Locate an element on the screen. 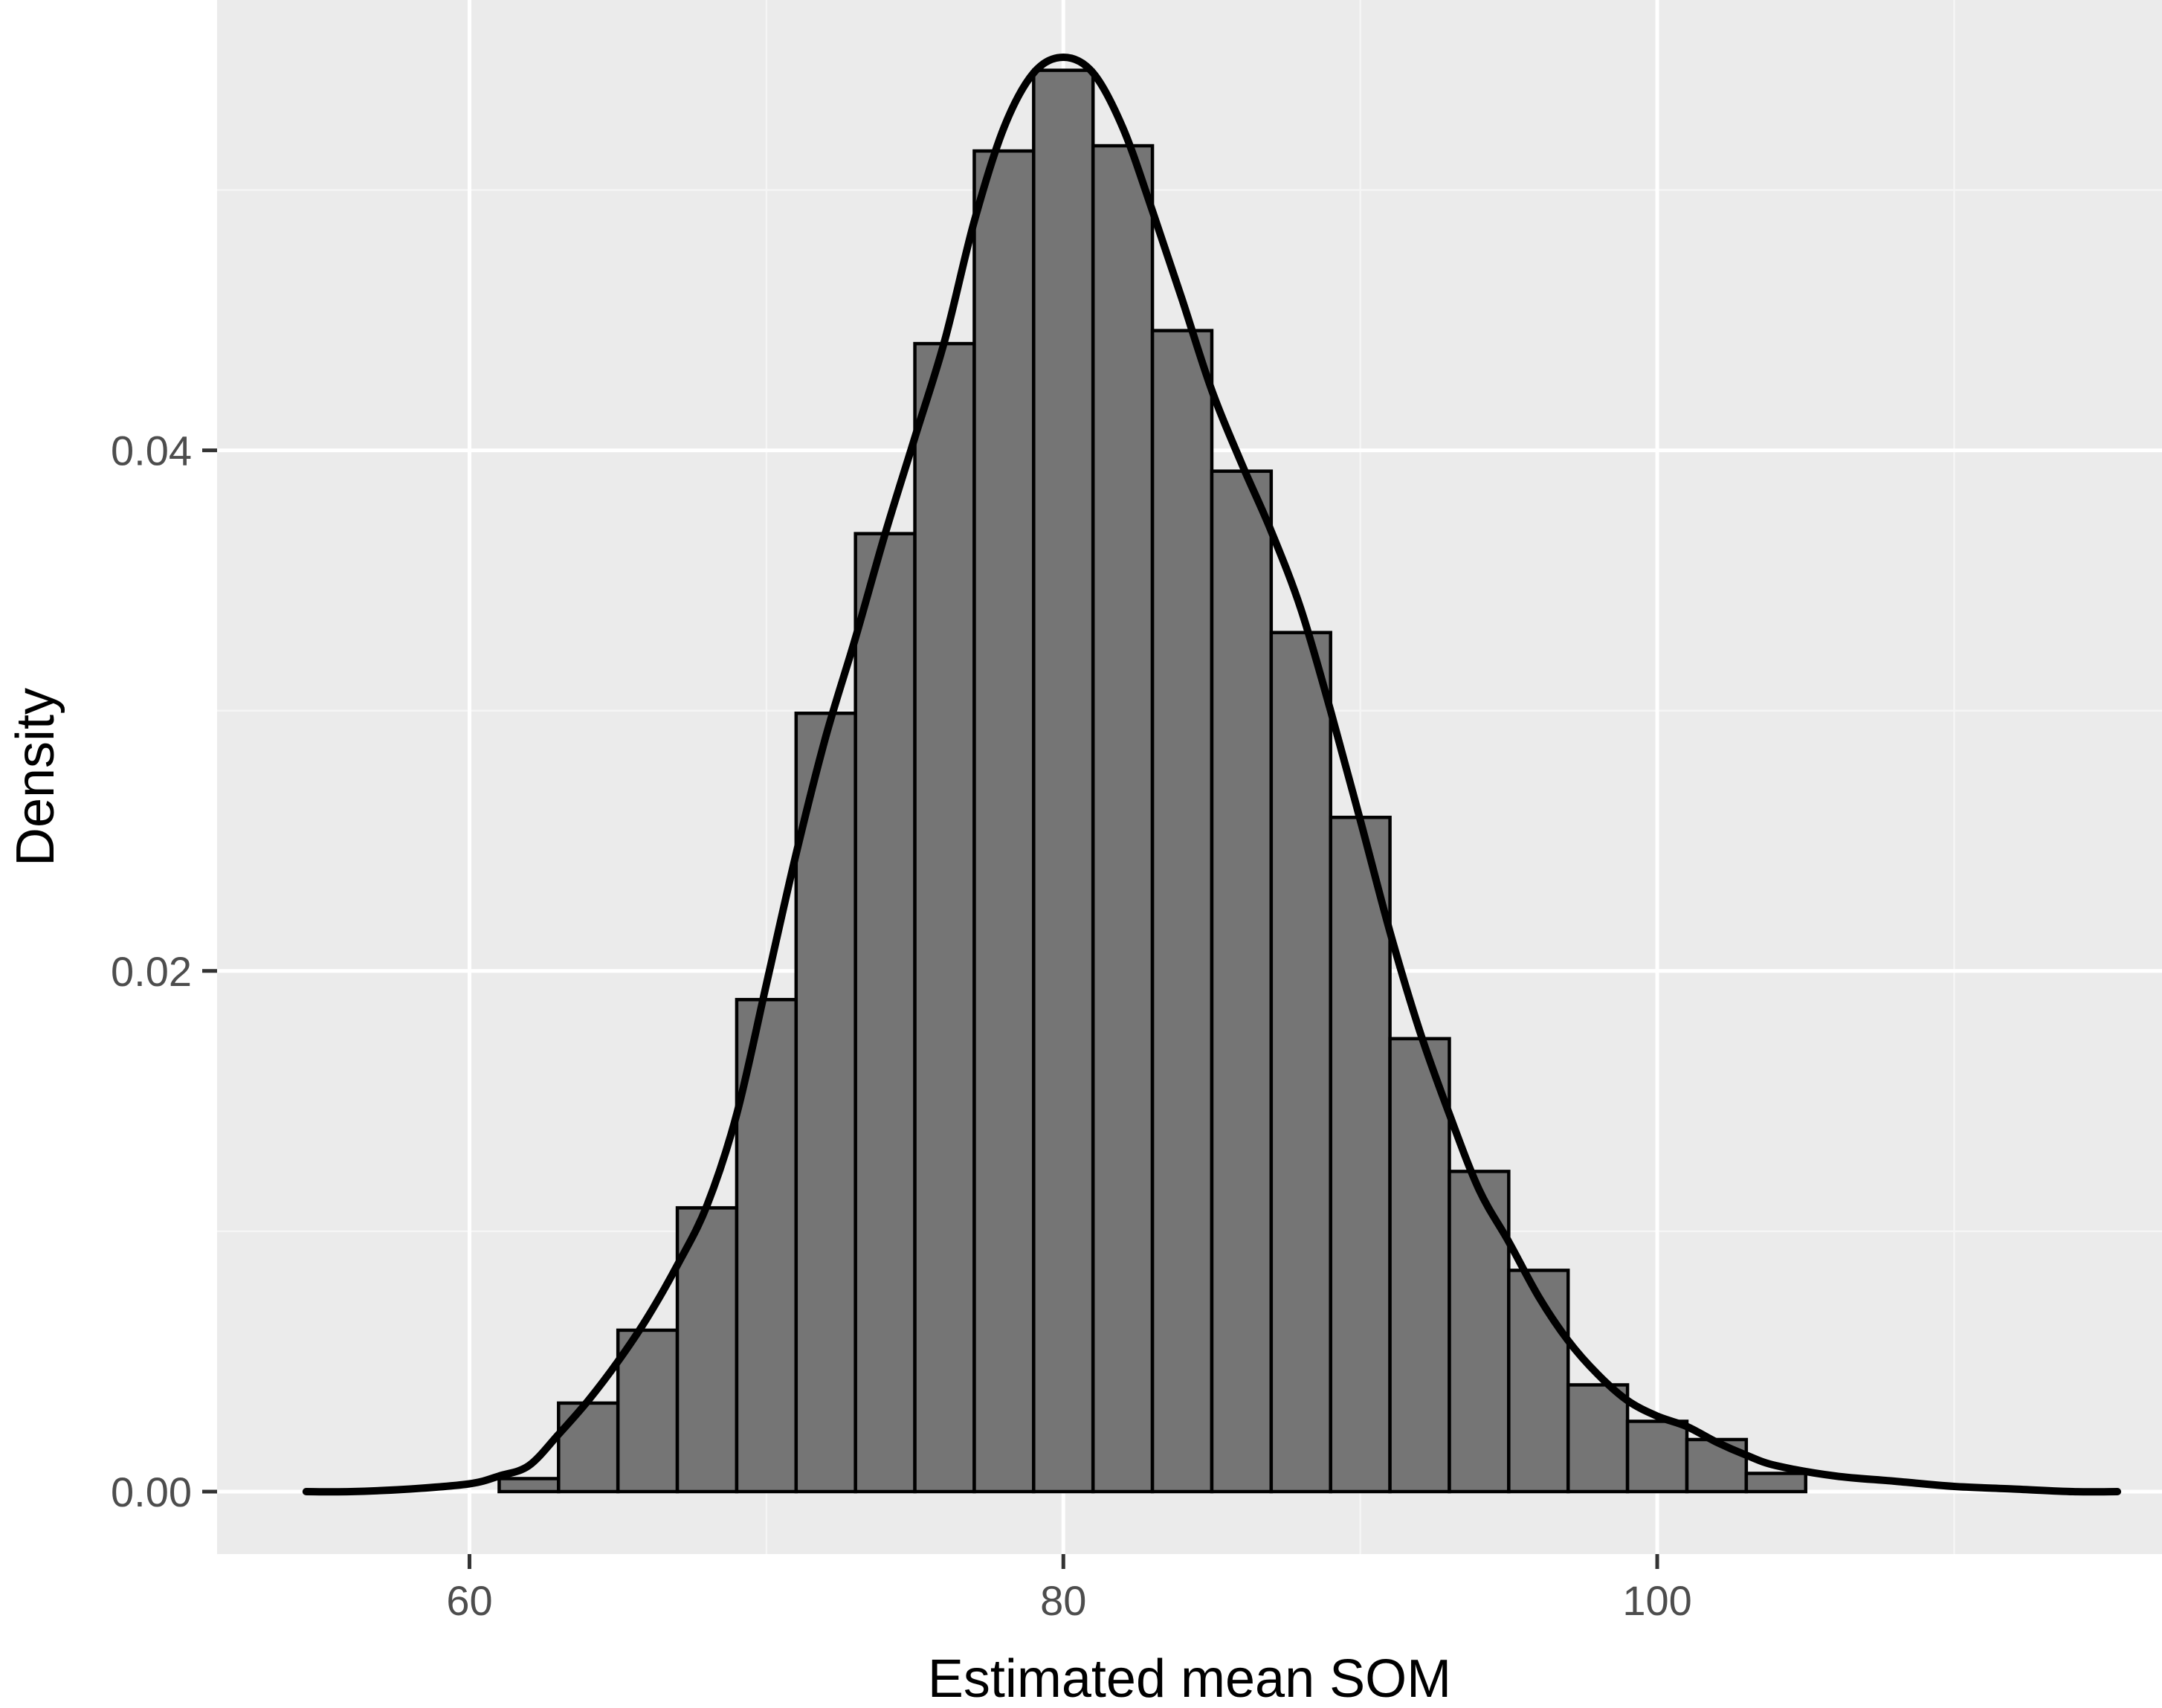  x-axis: 60 80 100 is located at coordinates (1069, 1589).